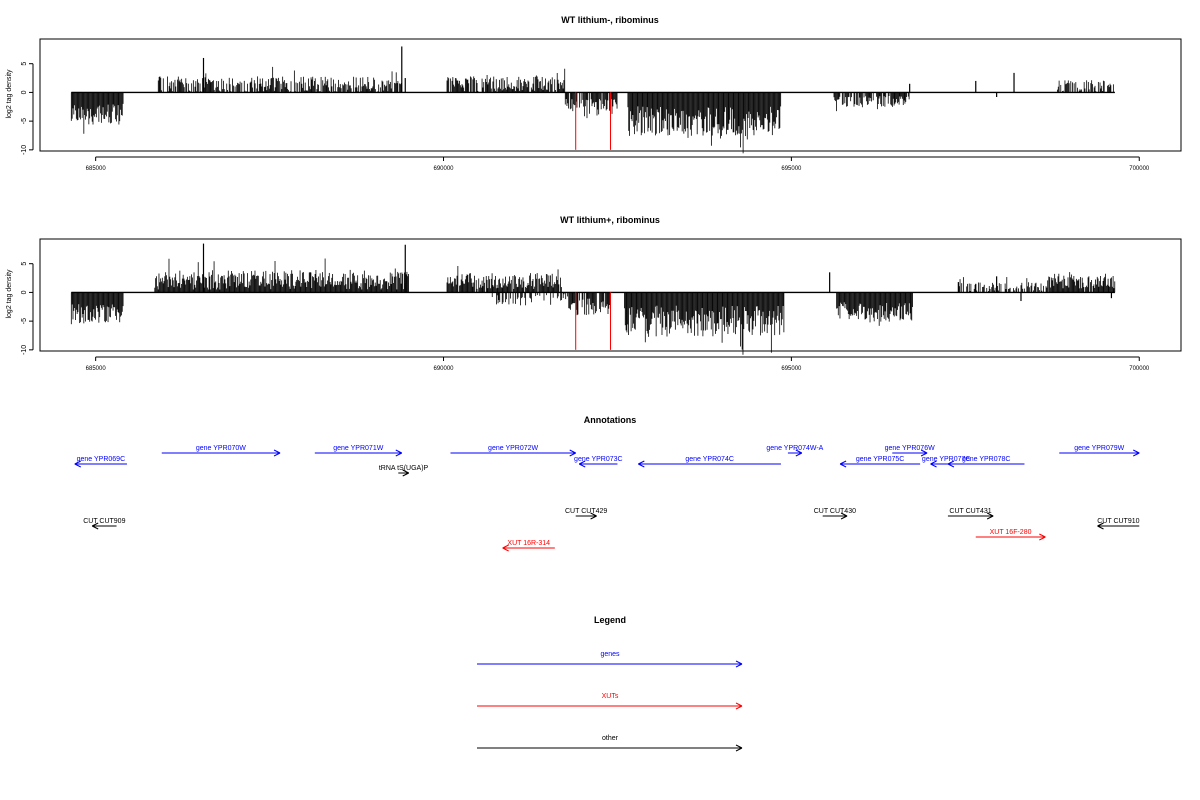 The image size is (1200, 800). I want to click on feature-arrow: gene YPR069C, so click(100, 462).